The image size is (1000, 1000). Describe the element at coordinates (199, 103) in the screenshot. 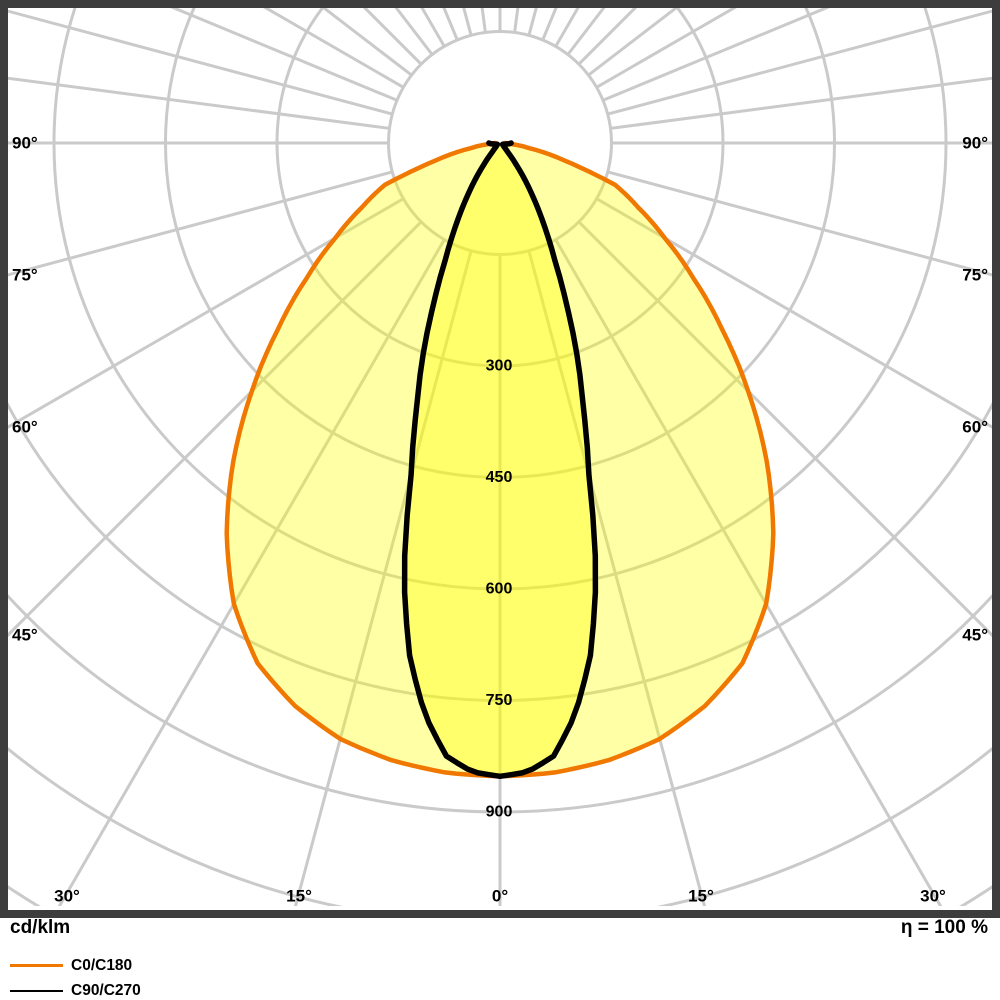

I see `grid-ray-minor-262.5` at that location.